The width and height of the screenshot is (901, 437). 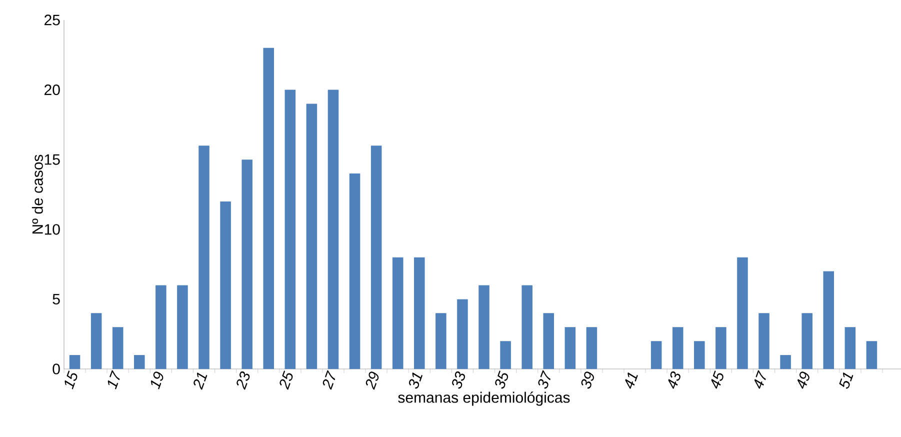 I want to click on x-tick-label: 25, so click(x=286, y=380).